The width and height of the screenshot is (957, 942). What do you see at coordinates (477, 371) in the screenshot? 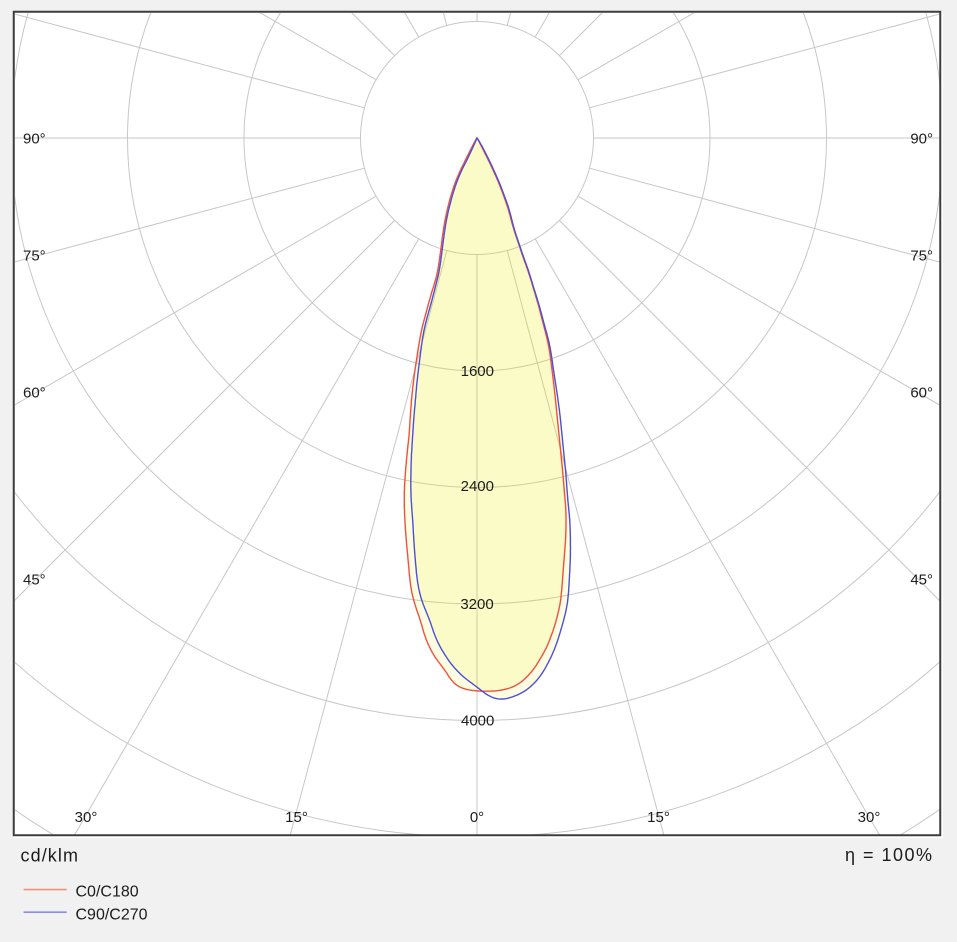
I see `svg-text: 1600` at bounding box center [477, 371].